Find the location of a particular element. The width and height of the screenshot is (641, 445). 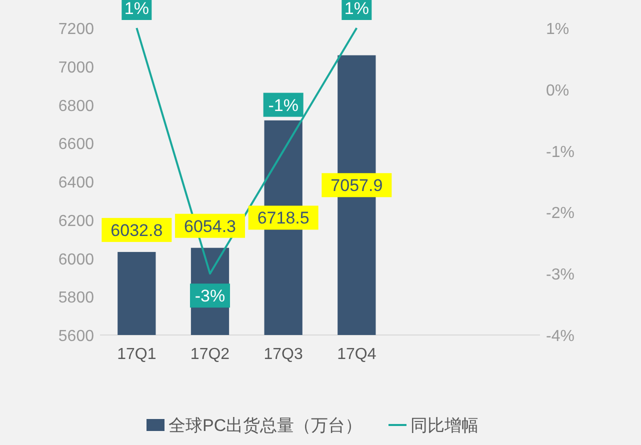

y2-tick-label: -1% is located at coordinates (560, 152).